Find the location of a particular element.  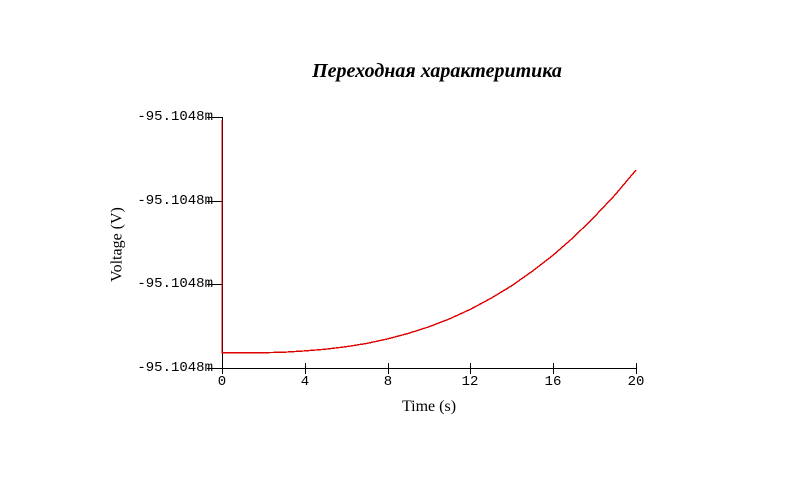

x-axis-title: Time (s) is located at coordinates (429, 406).